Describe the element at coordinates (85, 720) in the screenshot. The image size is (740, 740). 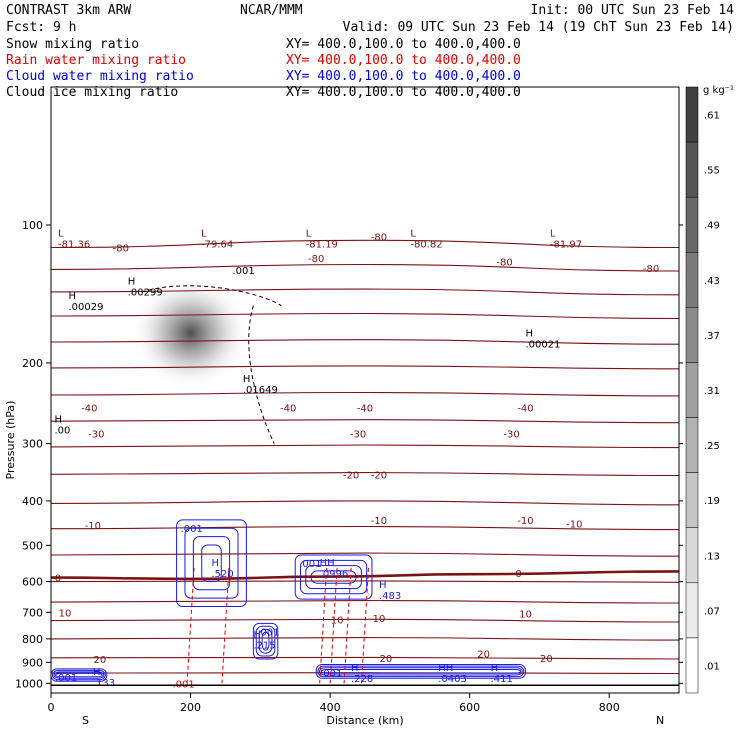
I see `x-left-endpoint: S` at that location.